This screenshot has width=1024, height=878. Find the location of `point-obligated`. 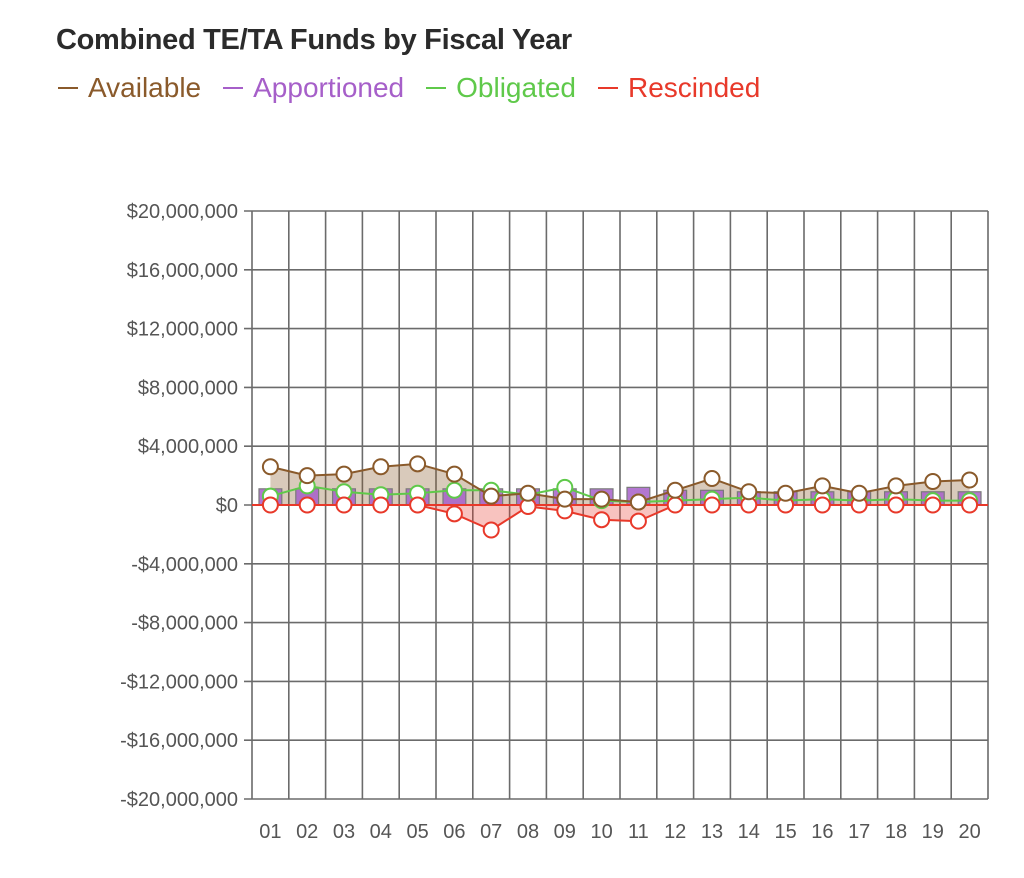

point-obligated is located at coordinates (454, 490).